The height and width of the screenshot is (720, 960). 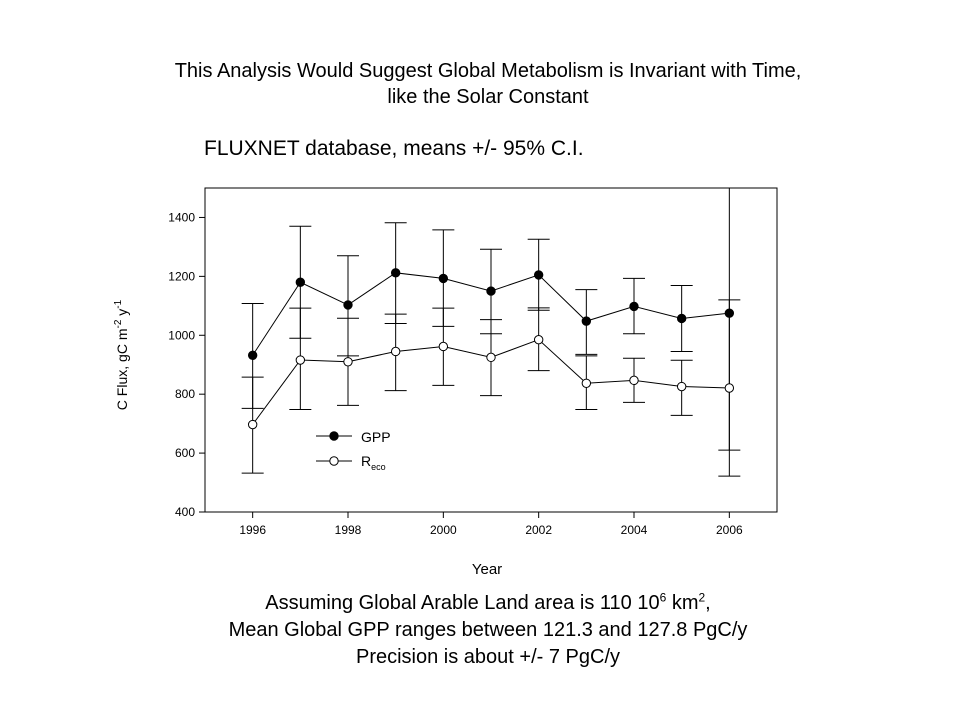 What do you see at coordinates (122, 370) in the screenshot?
I see `y-axis-label-main: C Flux, gC m` at bounding box center [122, 370].